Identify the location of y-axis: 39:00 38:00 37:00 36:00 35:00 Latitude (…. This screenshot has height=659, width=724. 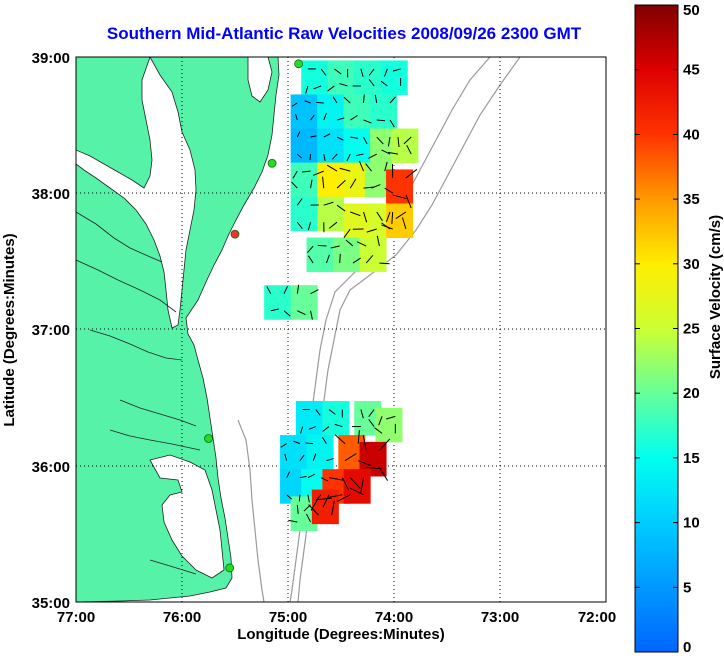
(35, 331).